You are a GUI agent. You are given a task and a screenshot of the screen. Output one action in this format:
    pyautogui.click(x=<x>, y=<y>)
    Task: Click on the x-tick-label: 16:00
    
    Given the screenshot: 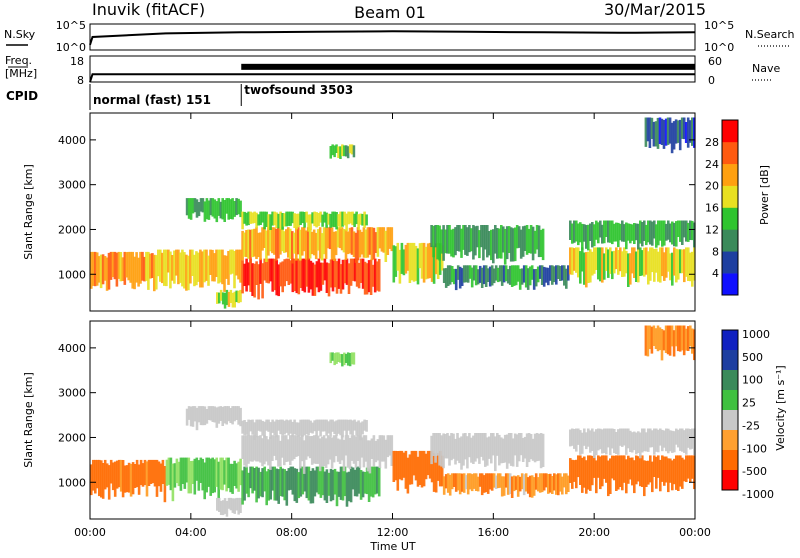 What is the action you would take?
    pyautogui.click(x=493, y=532)
    